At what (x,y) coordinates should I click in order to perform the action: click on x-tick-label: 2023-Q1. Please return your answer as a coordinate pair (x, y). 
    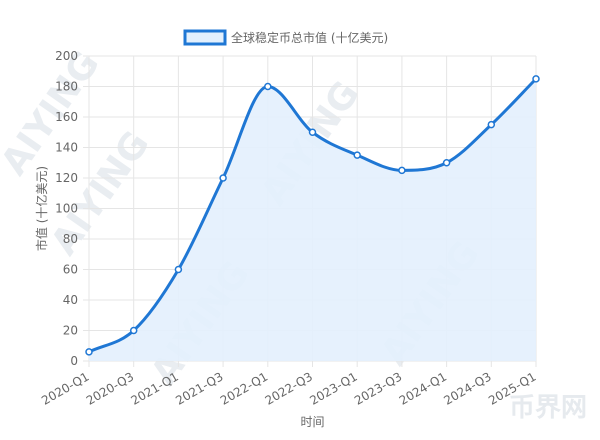
    Looking at the image, I should click on (333, 388).